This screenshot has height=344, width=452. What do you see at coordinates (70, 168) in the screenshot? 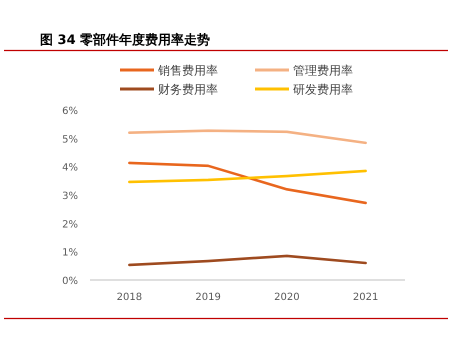
I see `y-tick-label: 4%` at bounding box center [70, 168].